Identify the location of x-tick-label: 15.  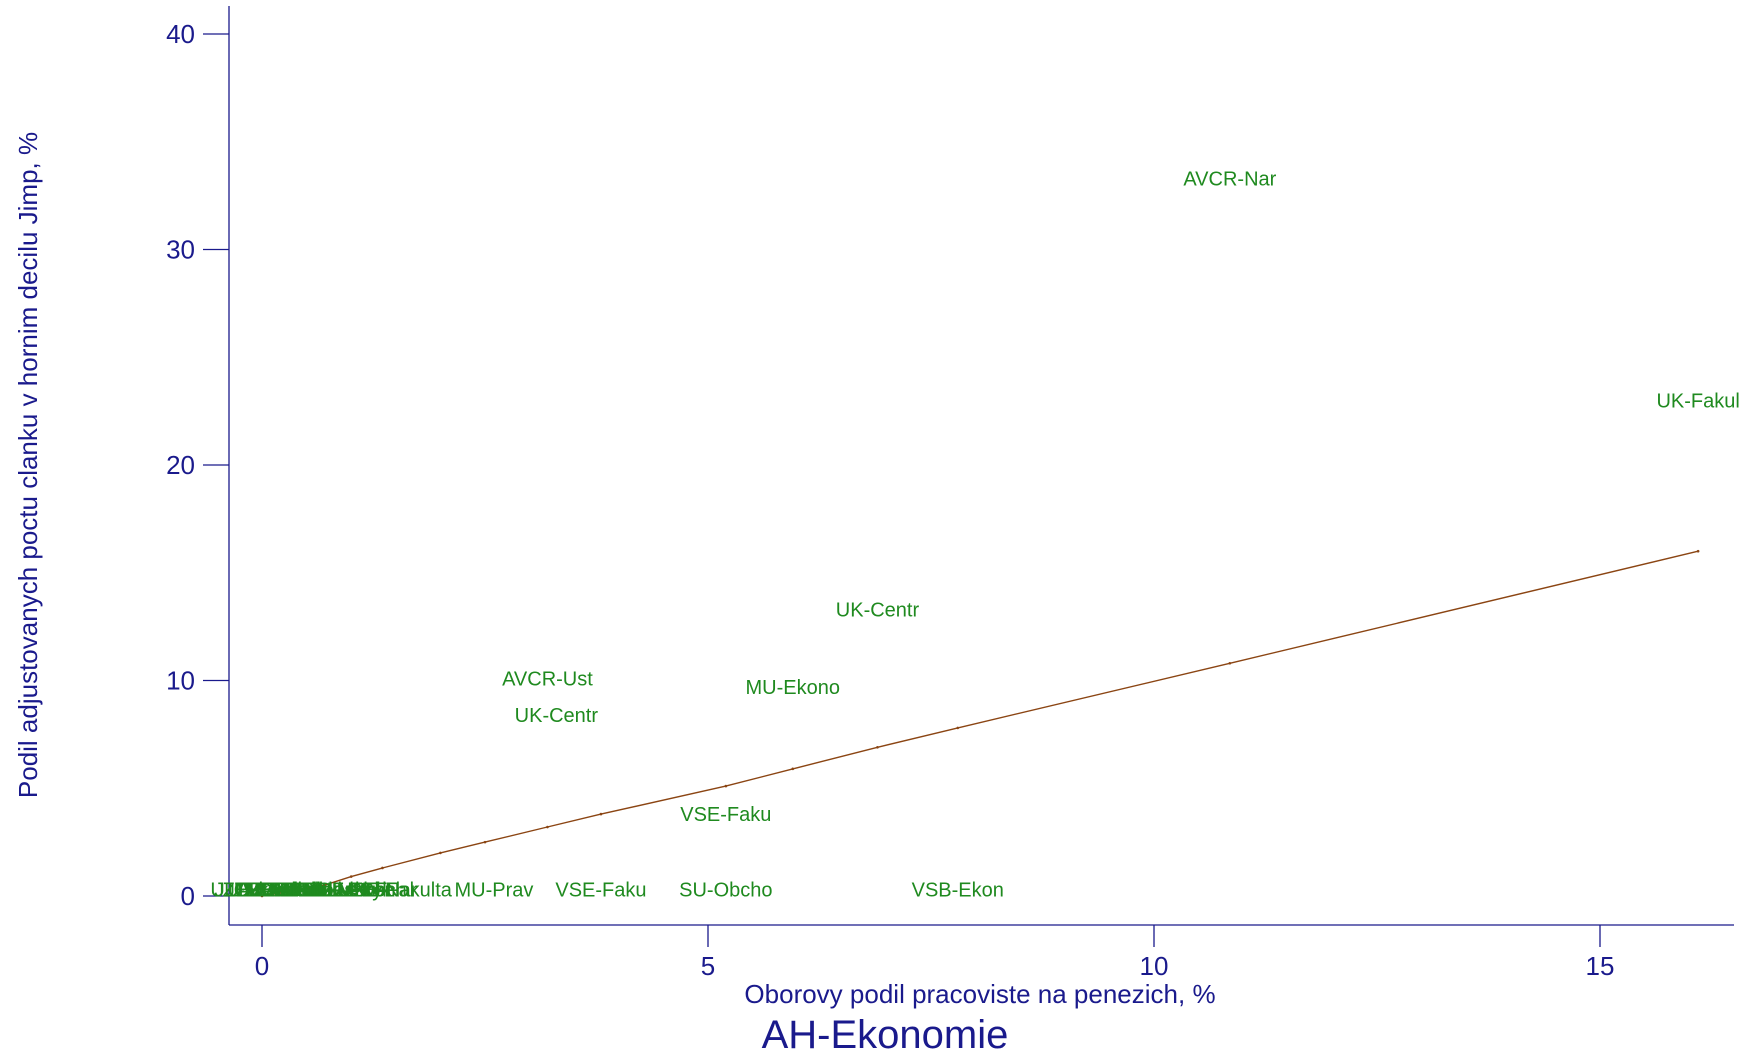
(1600, 966).